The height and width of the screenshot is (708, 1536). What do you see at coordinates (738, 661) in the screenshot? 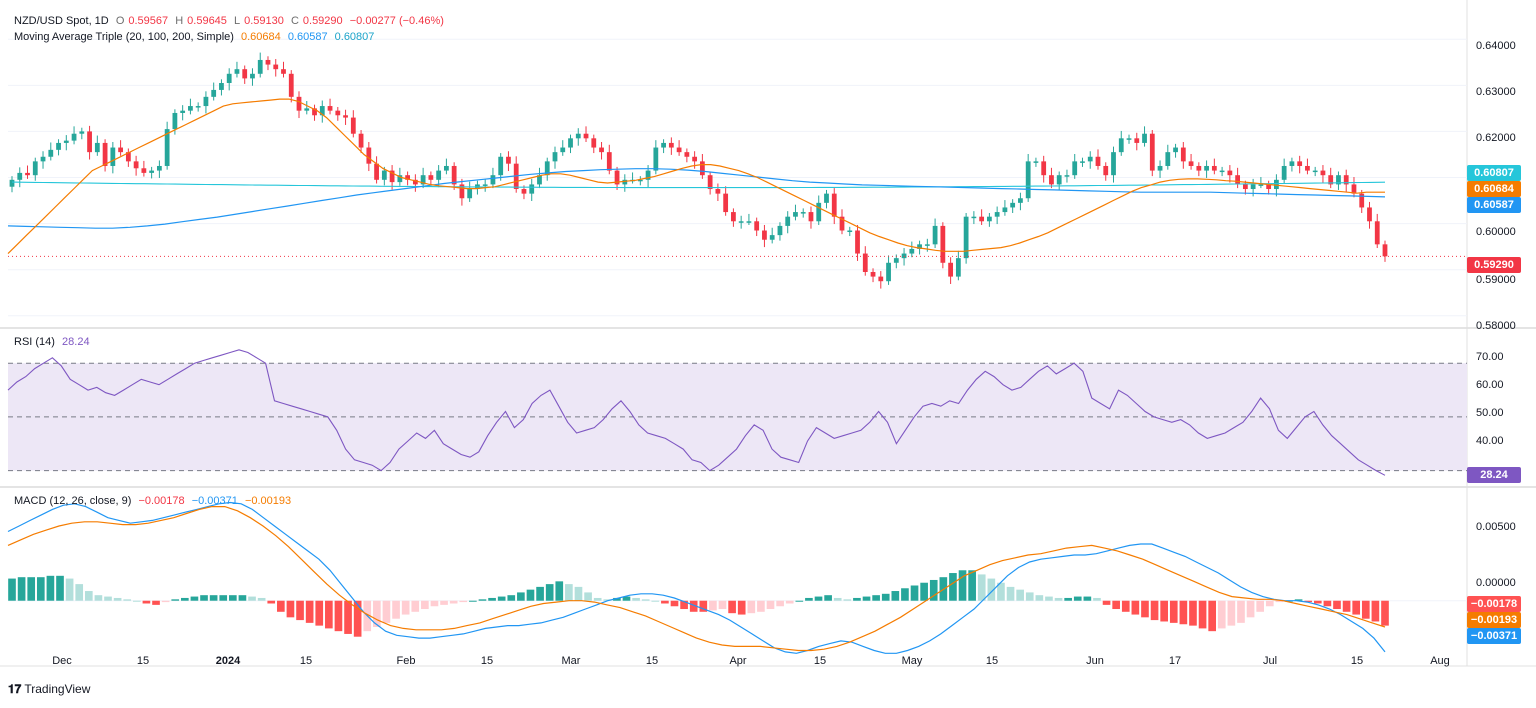
I see `x-tick-label: Apr` at bounding box center [738, 661].